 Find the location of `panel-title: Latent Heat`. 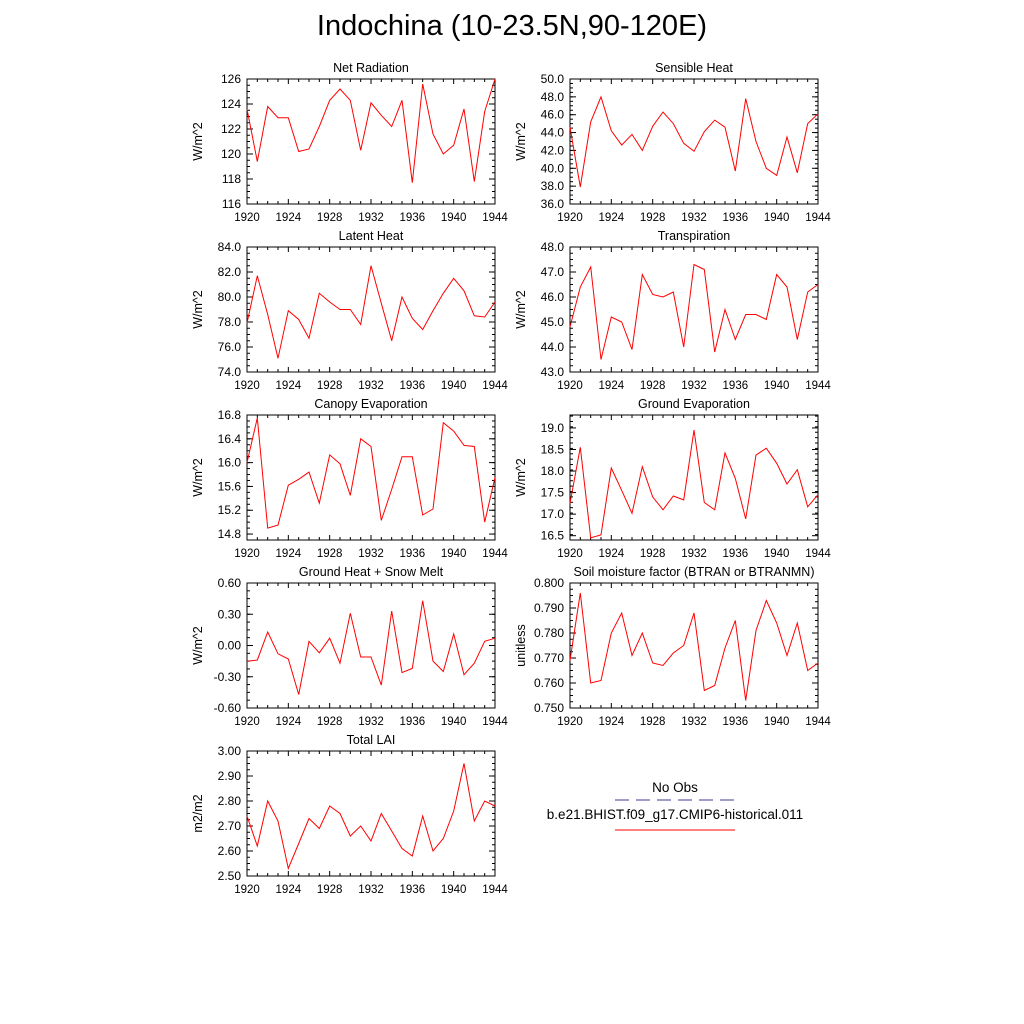

panel-title: Latent Heat is located at coordinates (371, 236).